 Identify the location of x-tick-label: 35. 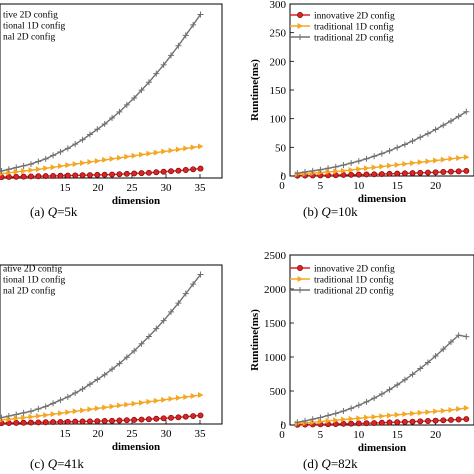
(201, 434).